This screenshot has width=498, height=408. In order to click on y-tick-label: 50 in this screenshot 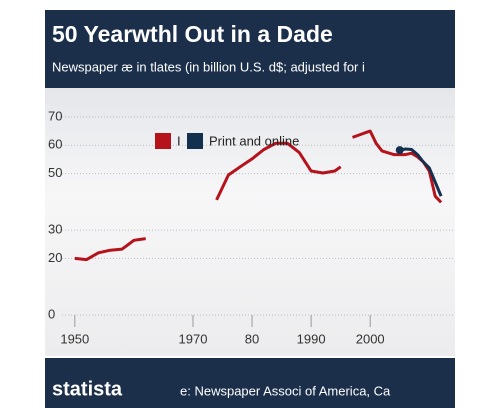, I will do `click(55, 172)`.